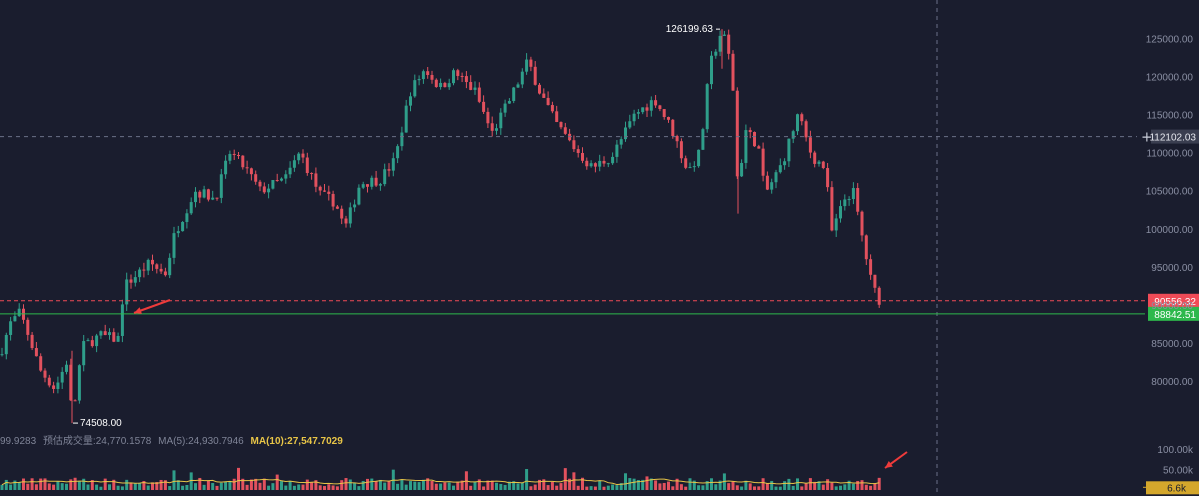 The image size is (1199, 496). I want to click on volume-tick-label: 50.00k, so click(1178, 471).